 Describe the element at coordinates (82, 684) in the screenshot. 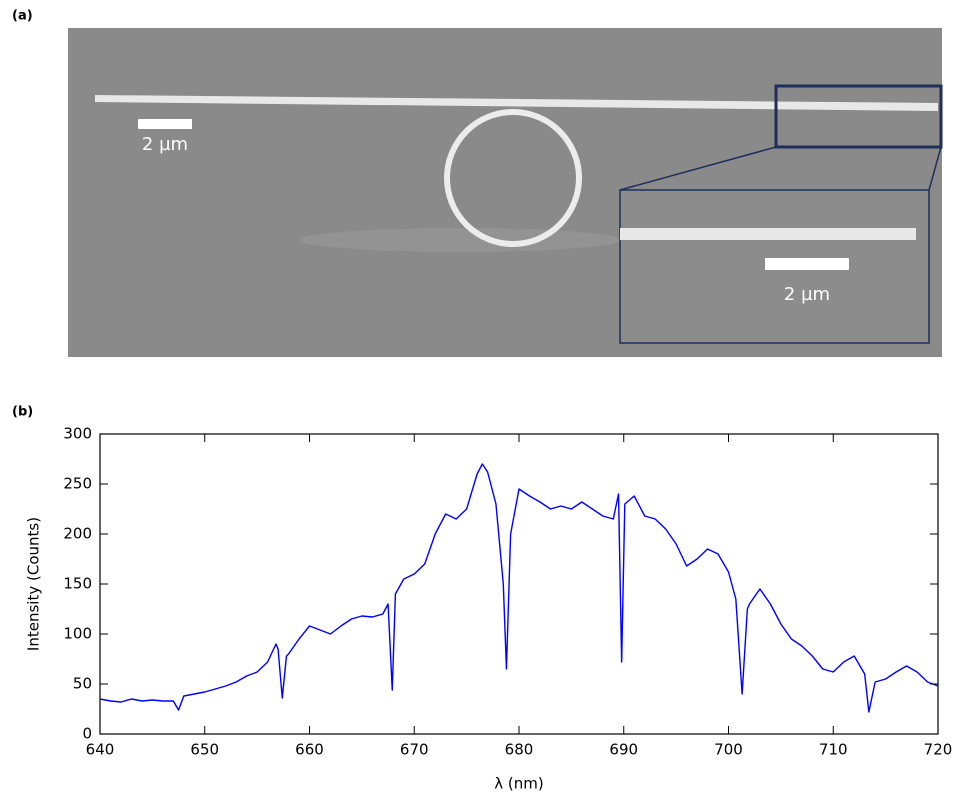

I see `y-tick-label: 50` at that location.